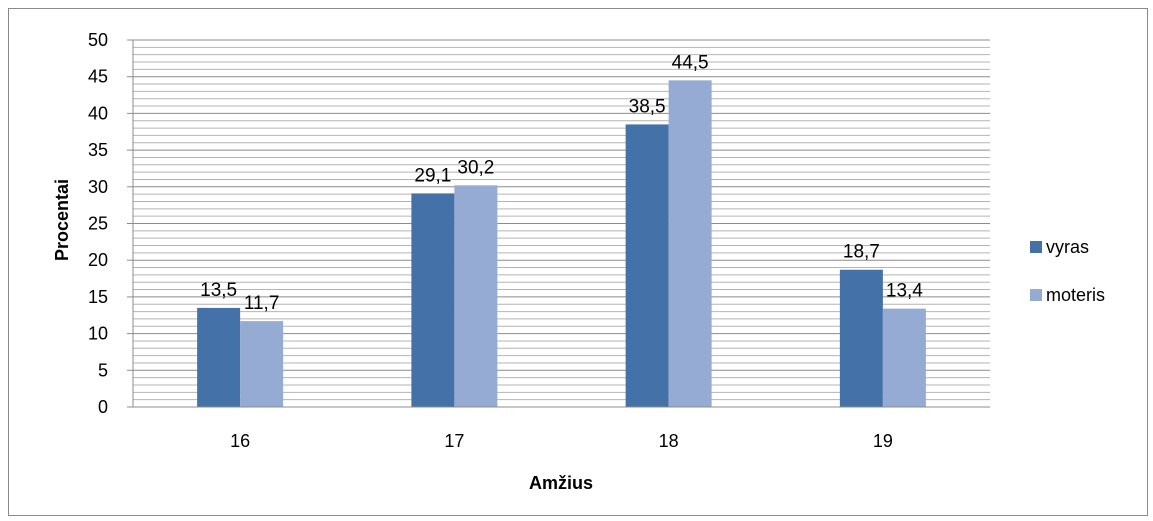  Describe the element at coordinates (218, 290) in the screenshot. I see `data-label-vyras-16: 13,5` at that location.